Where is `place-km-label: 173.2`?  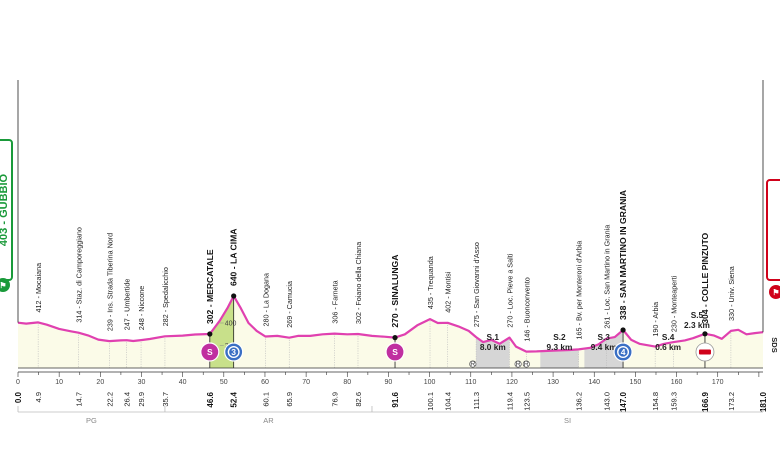 place-km-label: 173.2 is located at coordinates (731, 401).